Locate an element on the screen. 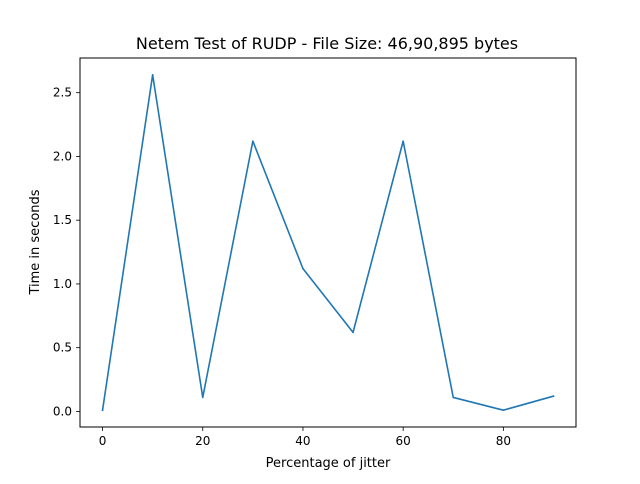 This screenshot has width=640, height=484. x-tick-label: 80 is located at coordinates (503, 441).